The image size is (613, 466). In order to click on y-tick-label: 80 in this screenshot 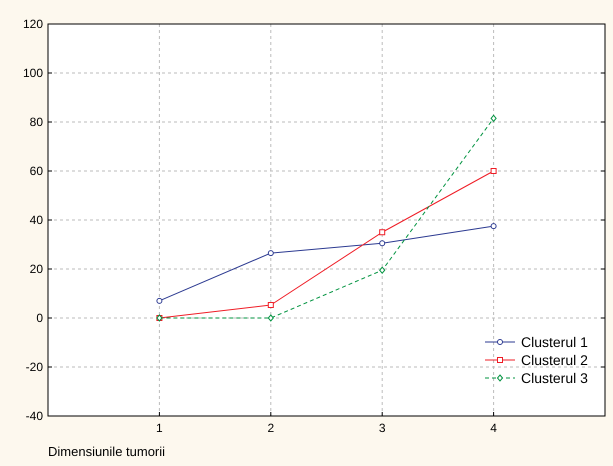, I will do `click(37, 122)`.